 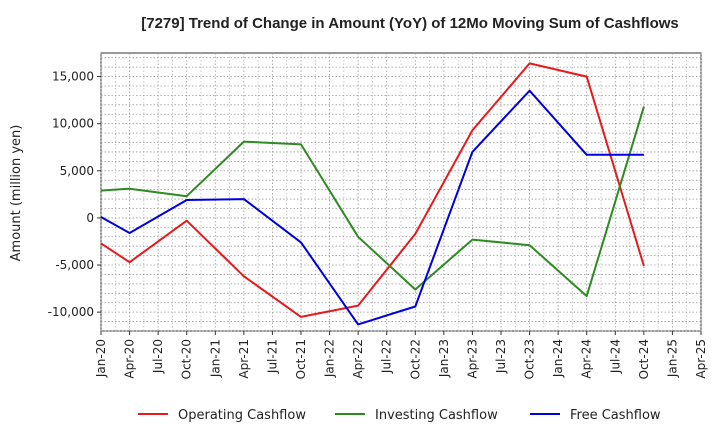 What do you see at coordinates (73, 77) in the screenshot?
I see `y-tick-label: 15,000` at bounding box center [73, 77].